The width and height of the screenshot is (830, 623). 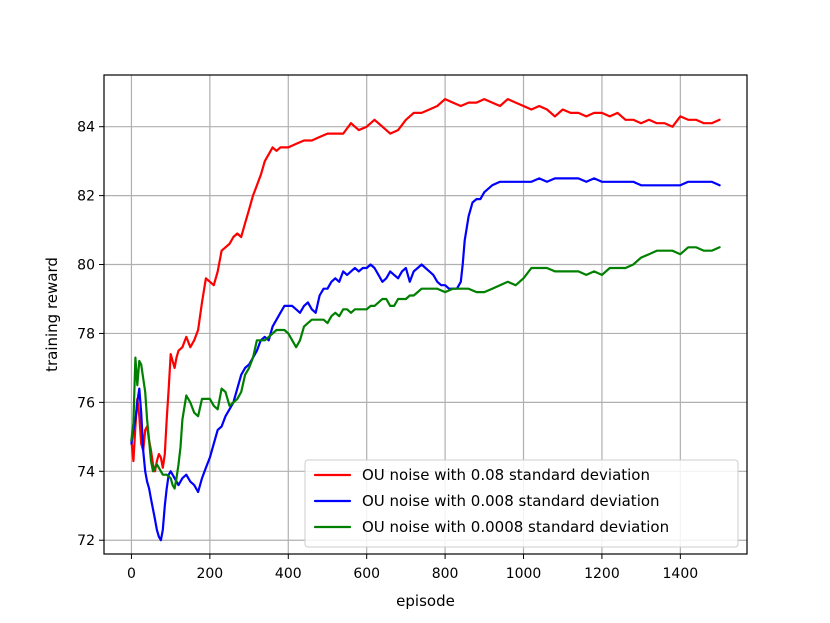 What do you see at coordinates (86, 128) in the screenshot?
I see `y-tick-label: 84` at bounding box center [86, 128].